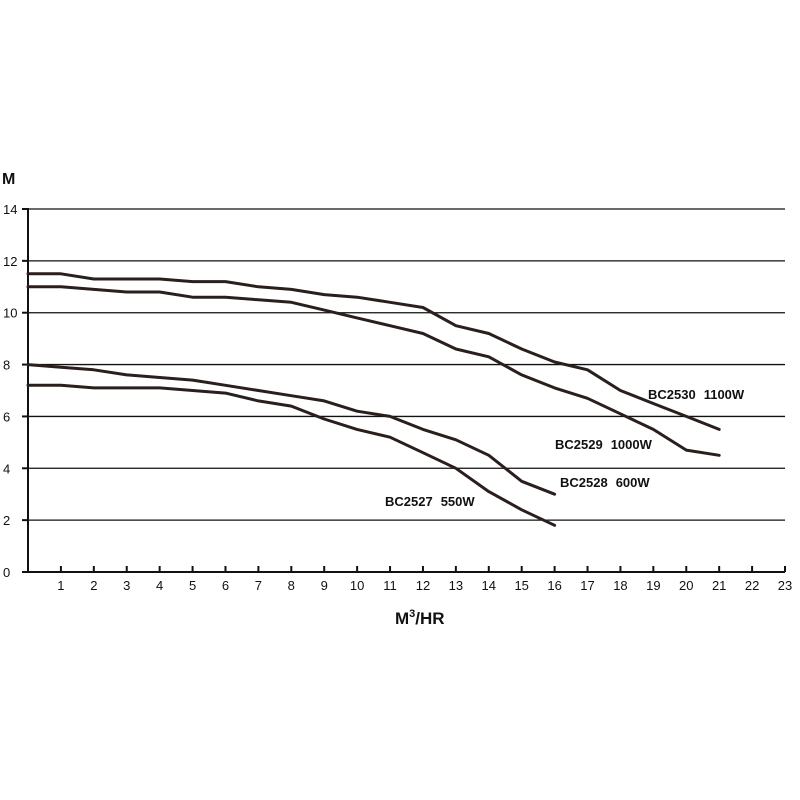 The image size is (800, 800). What do you see at coordinates (604, 444) in the screenshot?
I see `series-label-bc2529: BC2529 1000W` at bounding box center [604, 444].